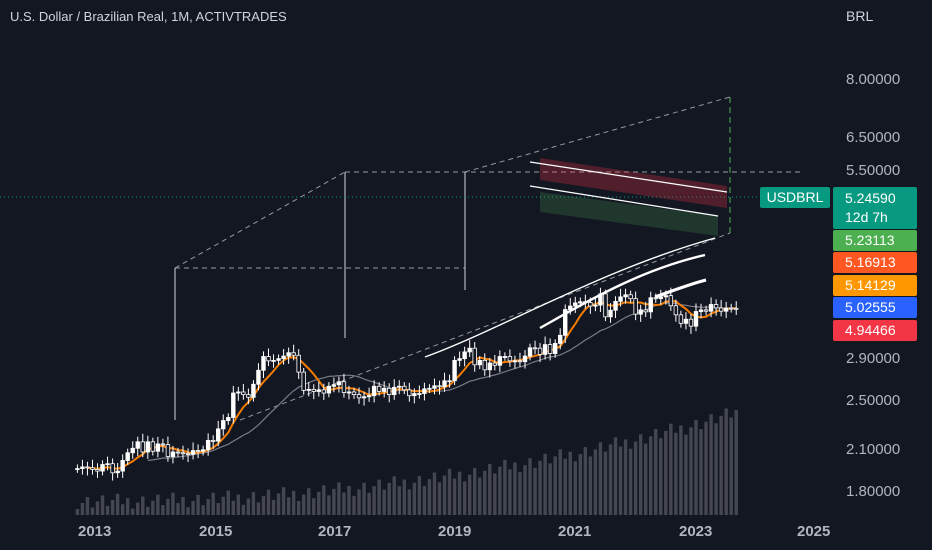 The width and height of the screenshot is (932, 550). I want to click on ma-value-tag: 5.14129, so click(875, 285).